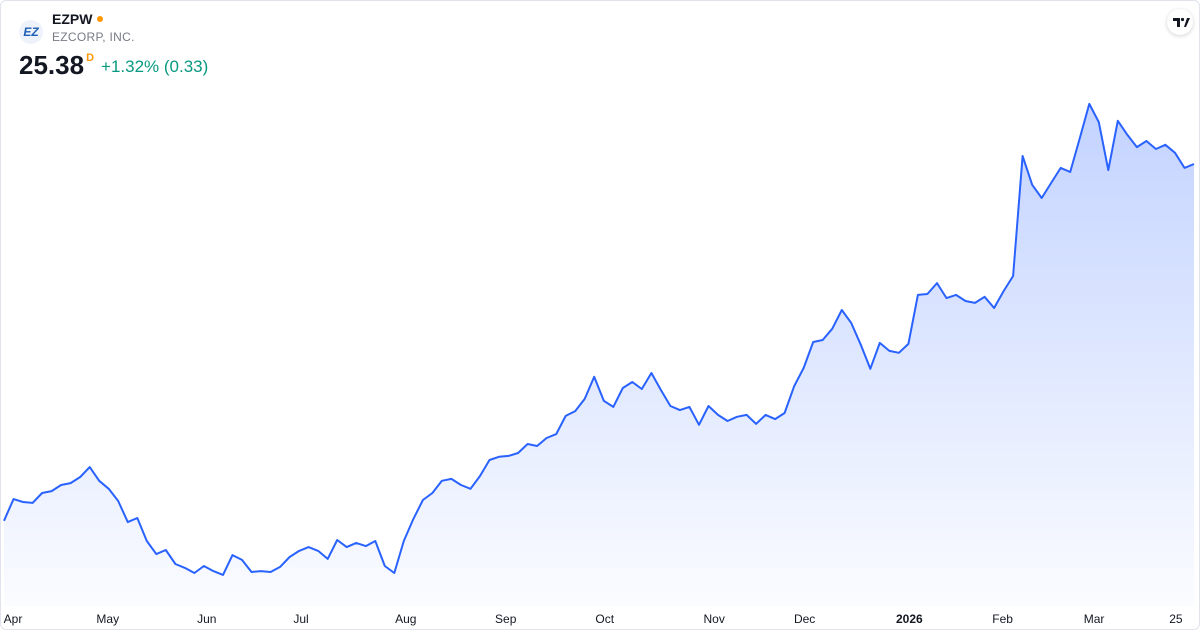  Describe the element at coordinates (13, 619) in the screenshot. I see `x-tick-label: Apr` at that location.